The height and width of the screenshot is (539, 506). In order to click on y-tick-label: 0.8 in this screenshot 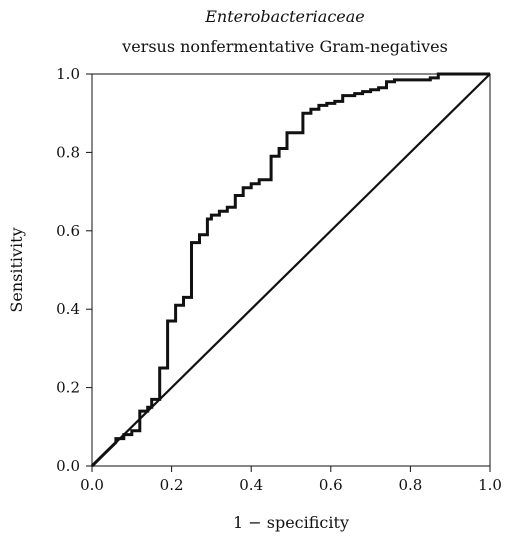, I will do `click(68, 152)`.